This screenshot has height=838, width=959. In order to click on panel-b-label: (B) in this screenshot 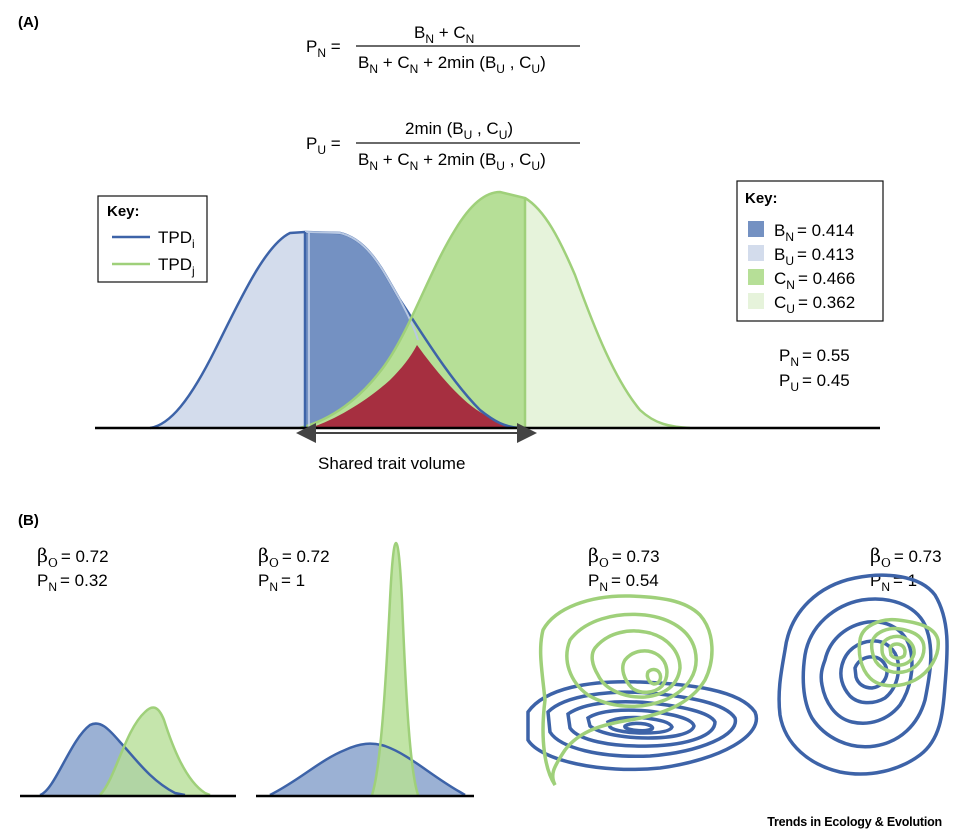, I will do `click(28, 520)`.